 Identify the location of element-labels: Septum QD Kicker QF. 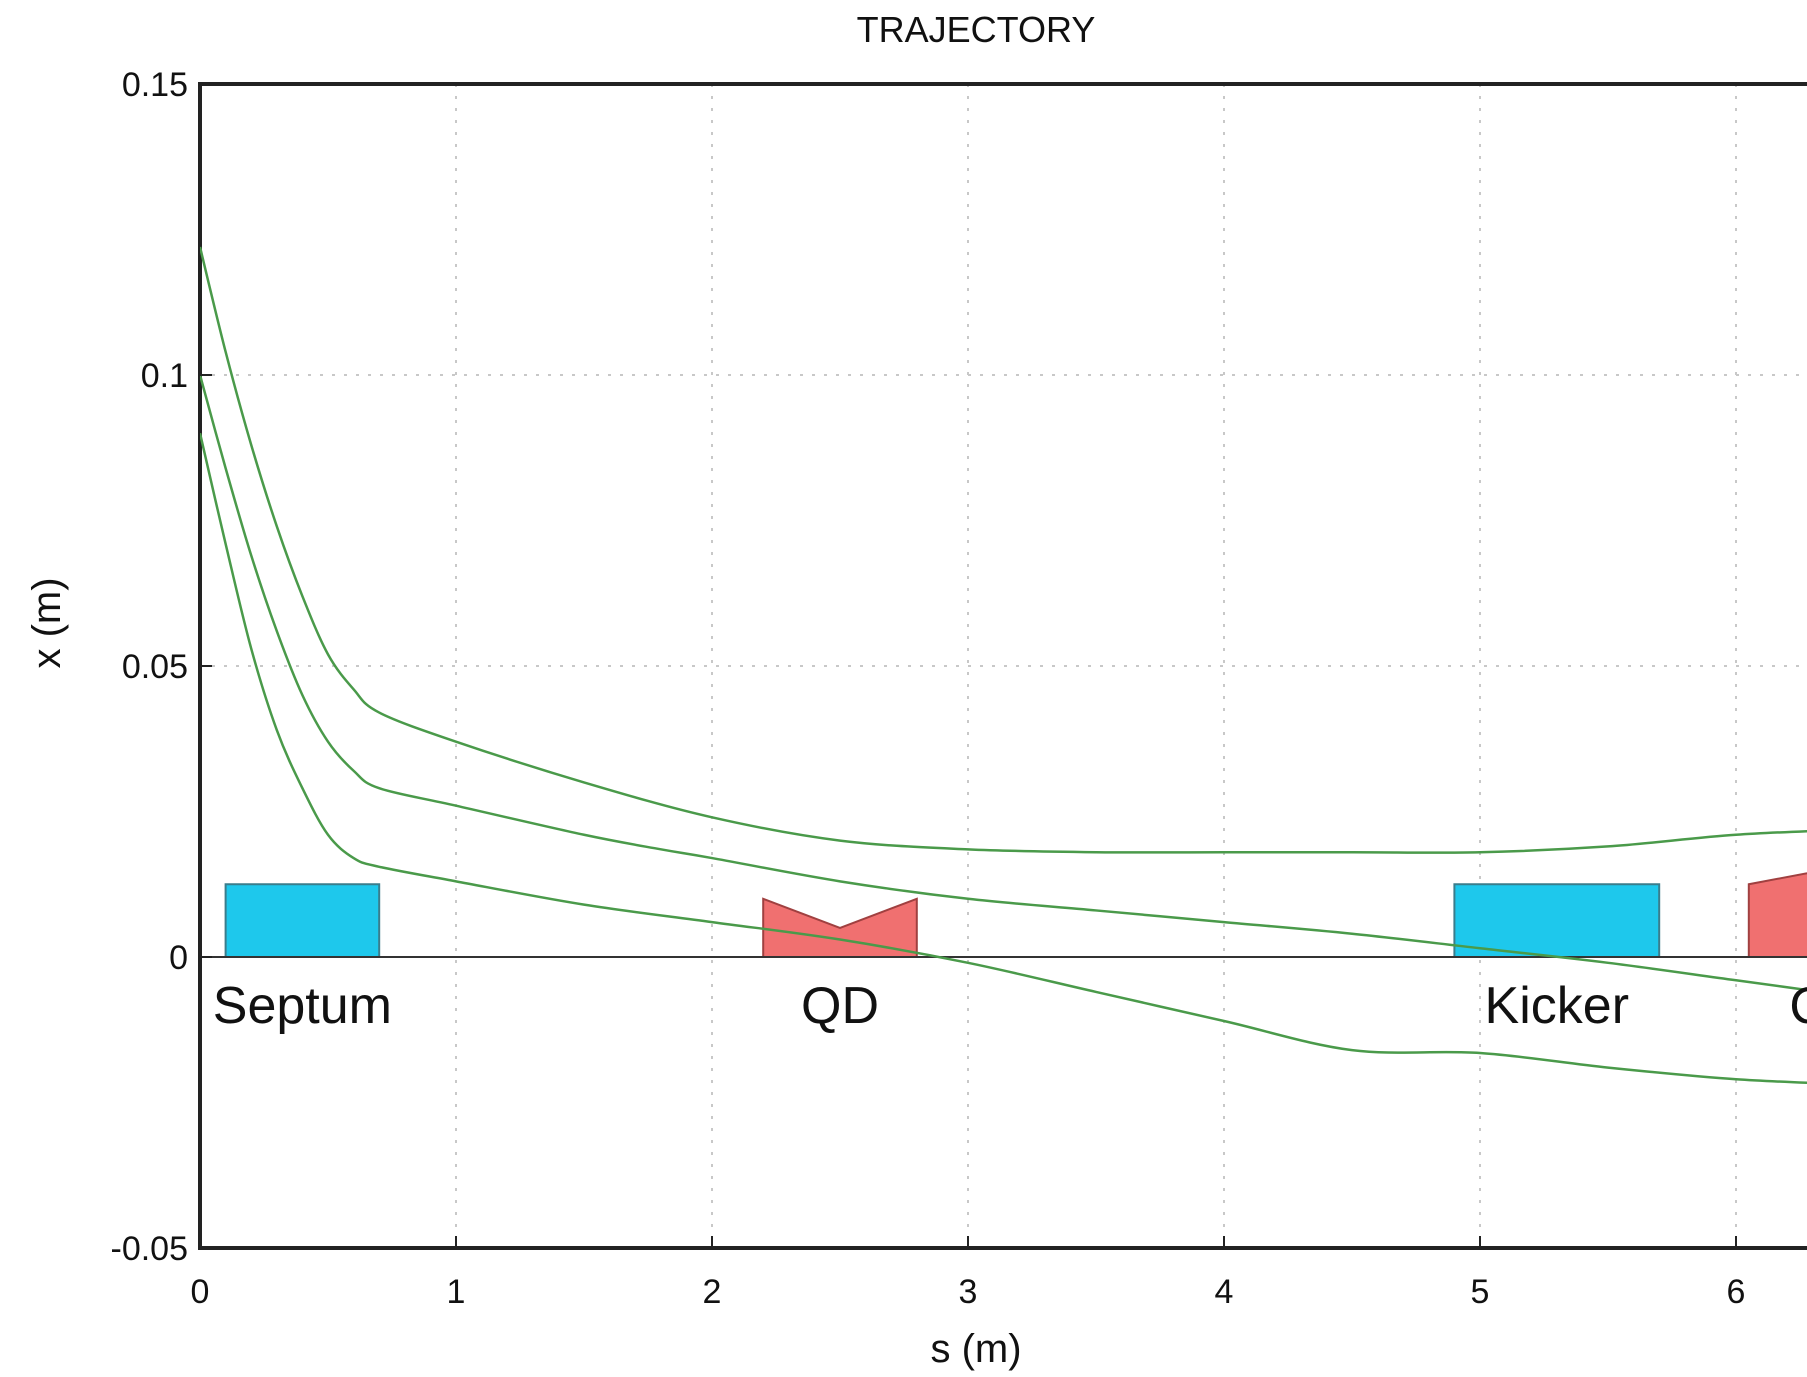
(1010, 1006).